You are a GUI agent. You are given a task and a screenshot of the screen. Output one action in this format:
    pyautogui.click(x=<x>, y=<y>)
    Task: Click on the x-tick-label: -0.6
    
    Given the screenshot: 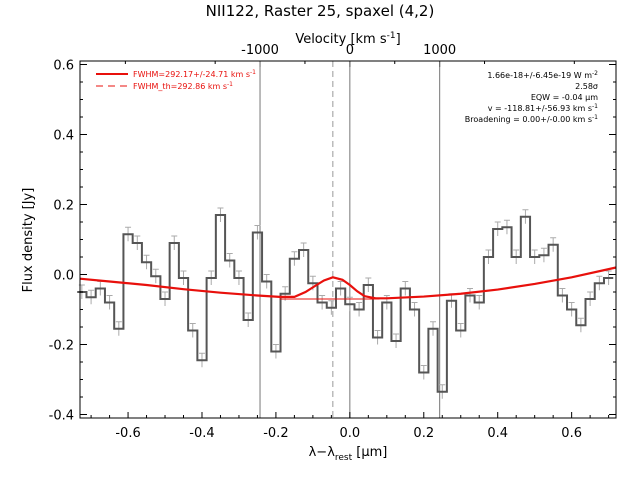 What is the action you would take?
    pyautogui.click(x=127, y=433)
    